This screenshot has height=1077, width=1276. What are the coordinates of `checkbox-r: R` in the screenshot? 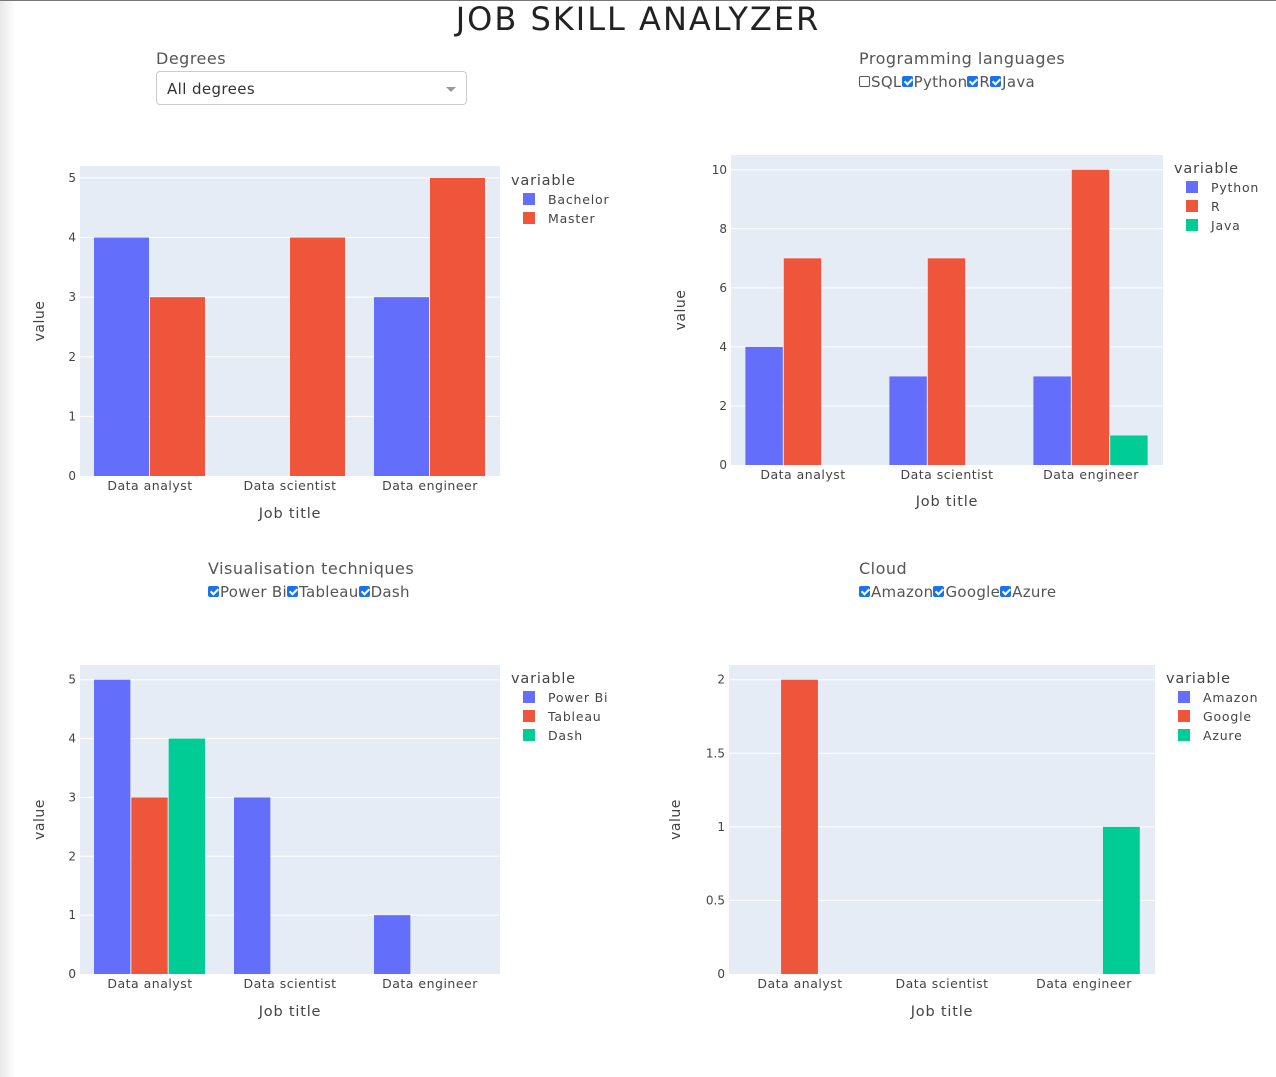 It's located at (978, 82).